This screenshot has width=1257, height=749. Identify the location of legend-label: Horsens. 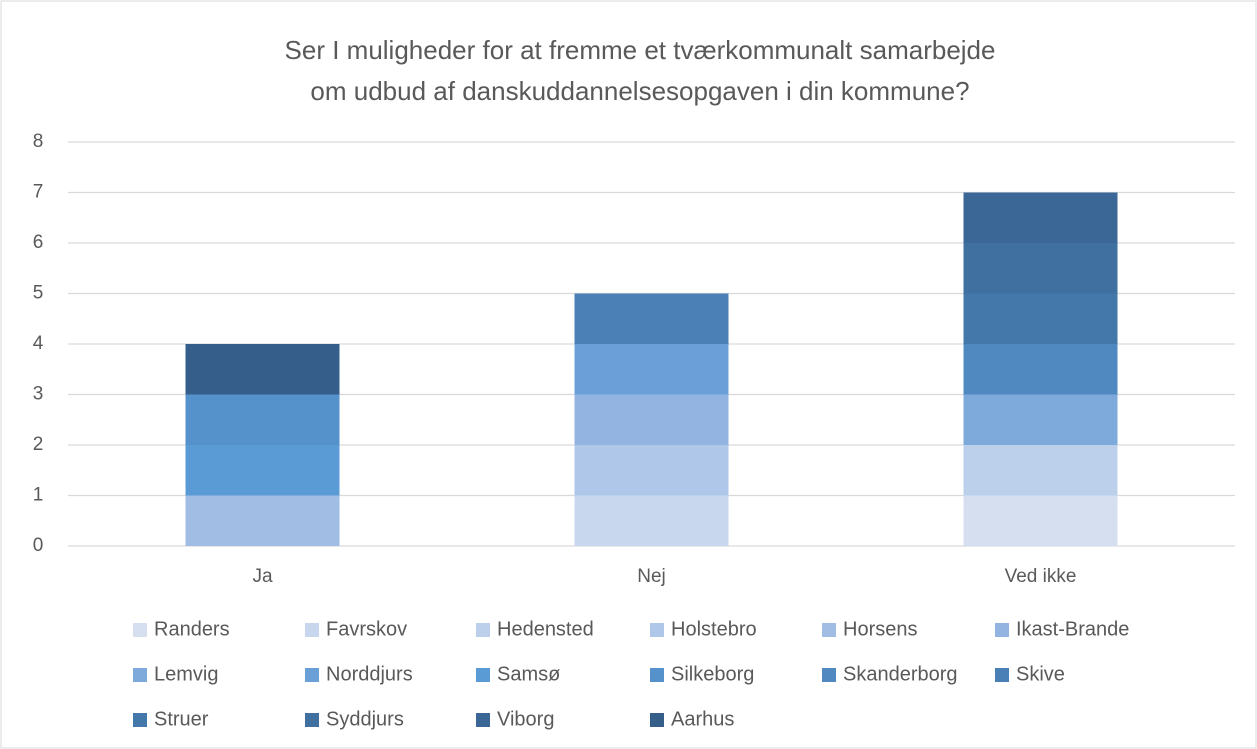
(880, 629).